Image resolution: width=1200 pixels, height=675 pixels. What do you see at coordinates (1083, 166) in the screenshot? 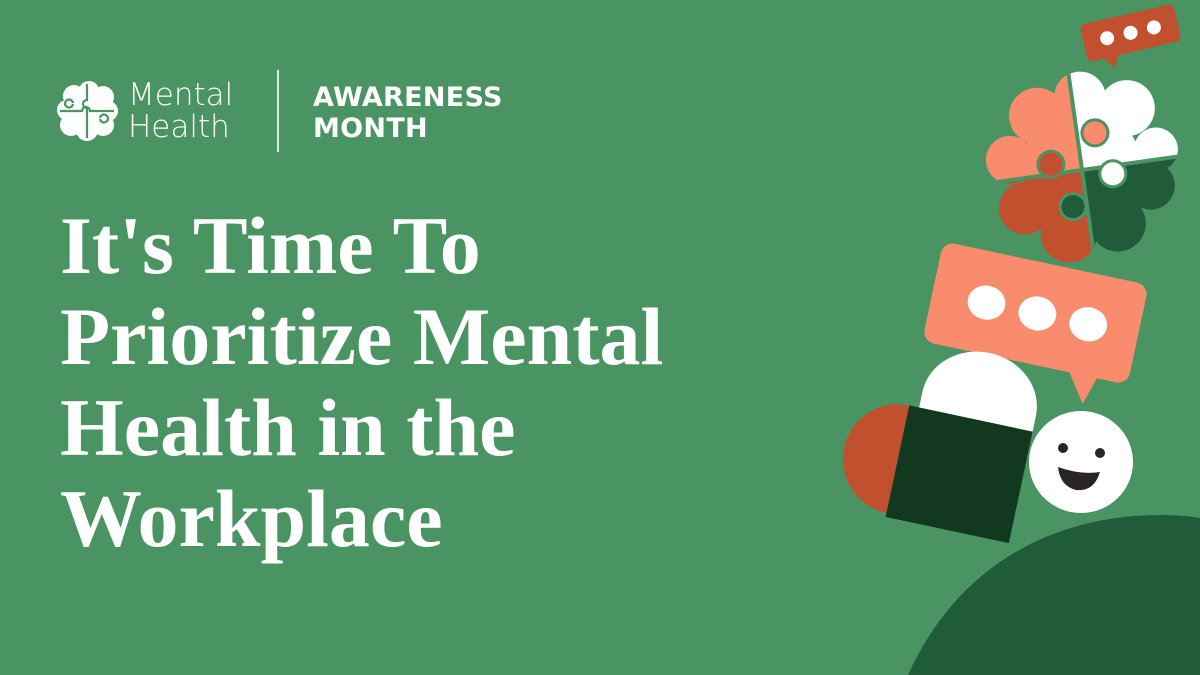
I see `puzzle-brain-icon` at bounding box center [1083, 166].